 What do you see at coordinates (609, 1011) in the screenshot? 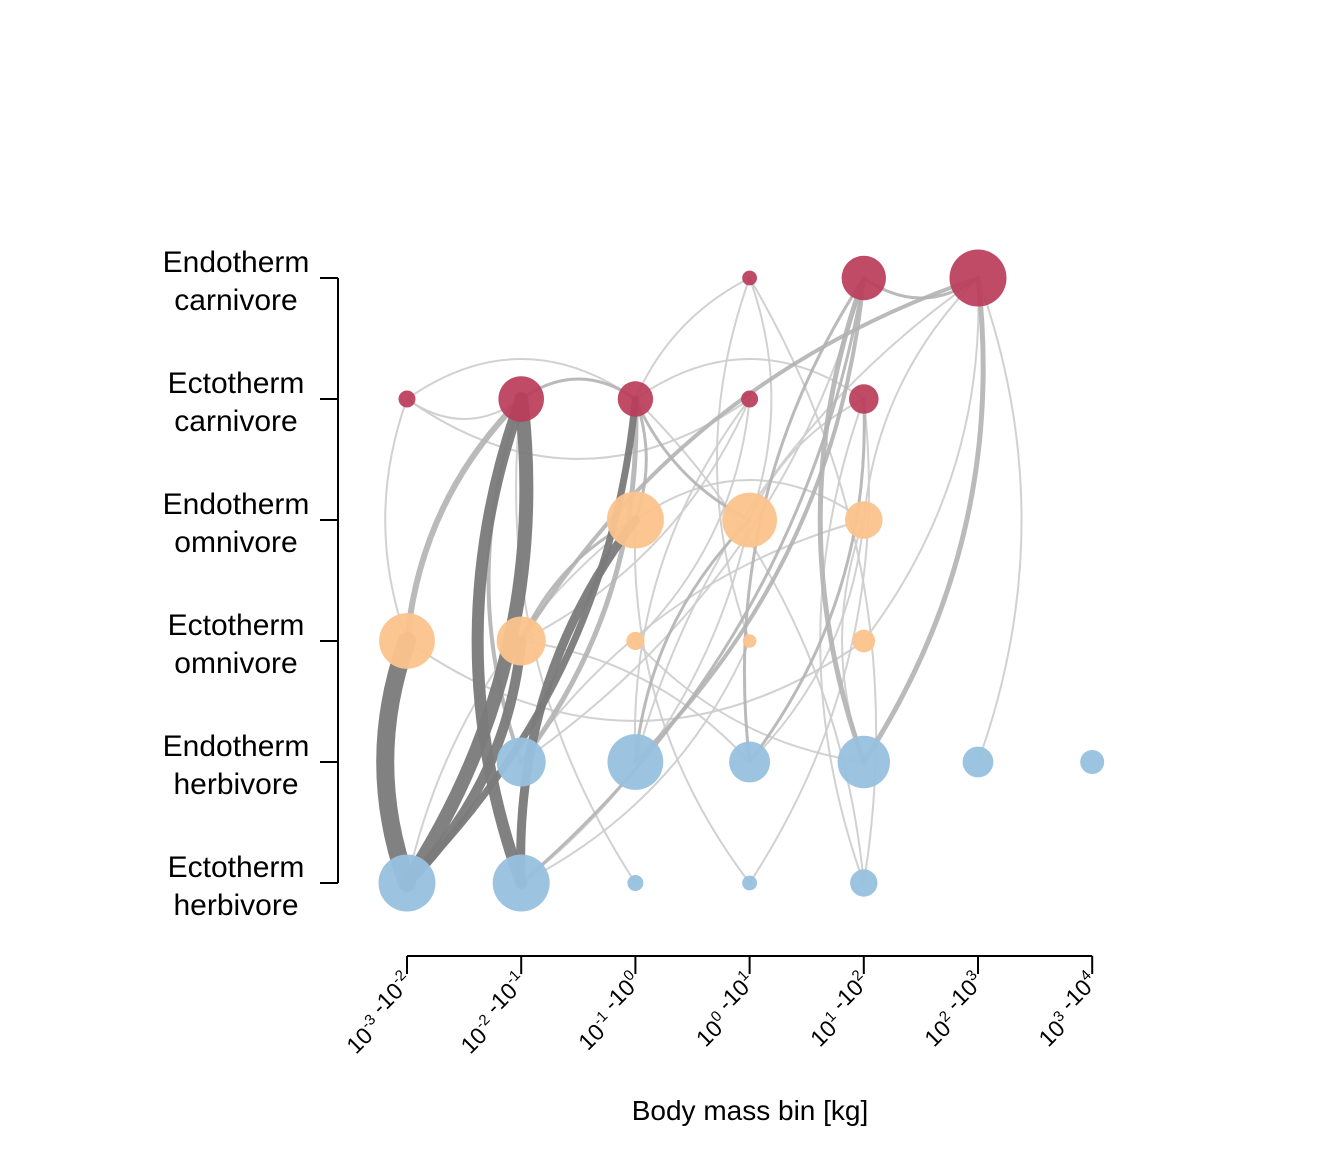
I see `x-tick-label: 10-1 -100` at bounding box center [609, 1011].